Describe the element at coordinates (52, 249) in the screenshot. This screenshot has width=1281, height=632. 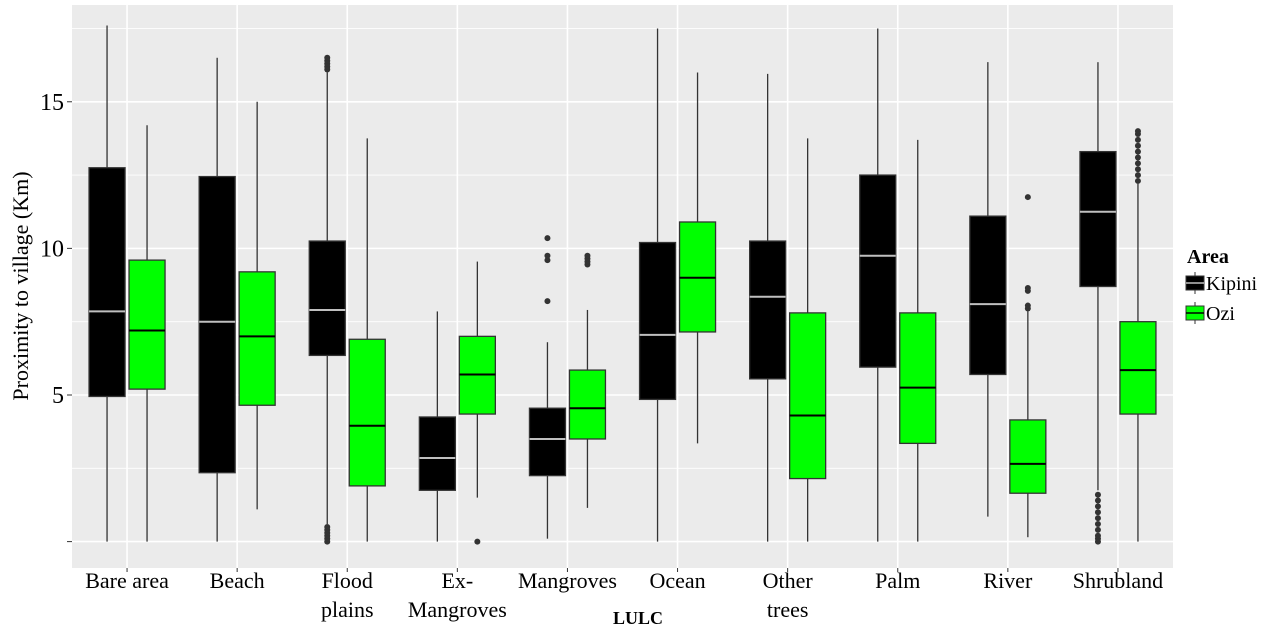
I see `y-tick-label: 10` at that location.